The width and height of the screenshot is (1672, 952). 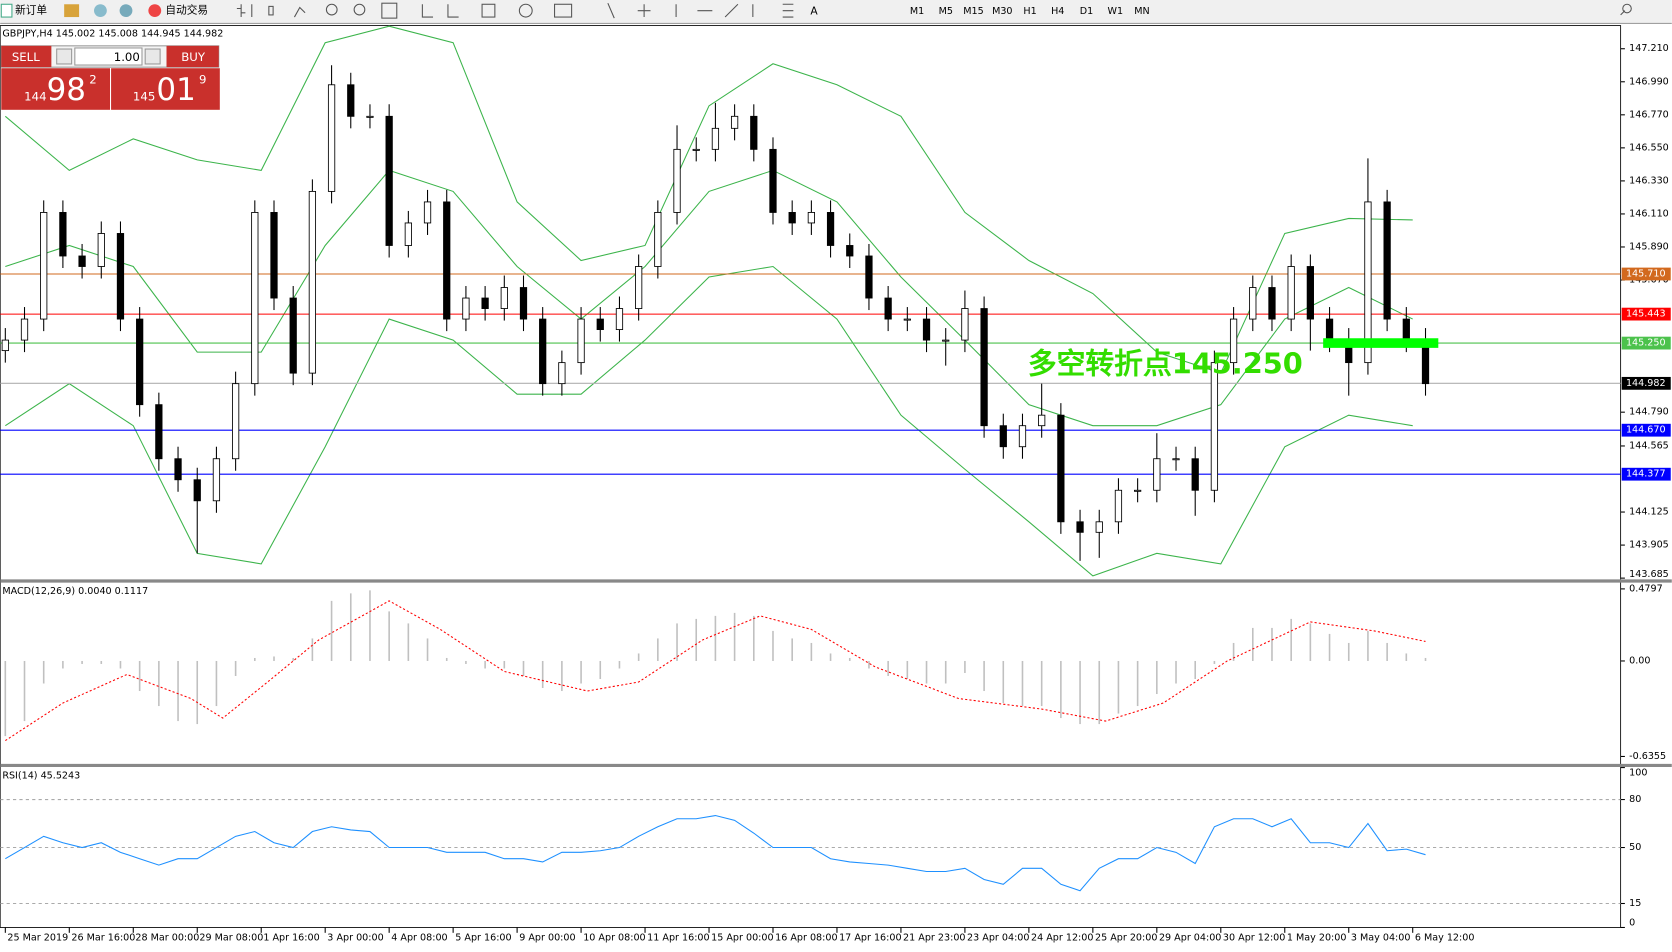 What do you see at coordinates (1141, 11) in the screenshot?
I see `timeframe-button: MN` at bounding box center [1141, 11].